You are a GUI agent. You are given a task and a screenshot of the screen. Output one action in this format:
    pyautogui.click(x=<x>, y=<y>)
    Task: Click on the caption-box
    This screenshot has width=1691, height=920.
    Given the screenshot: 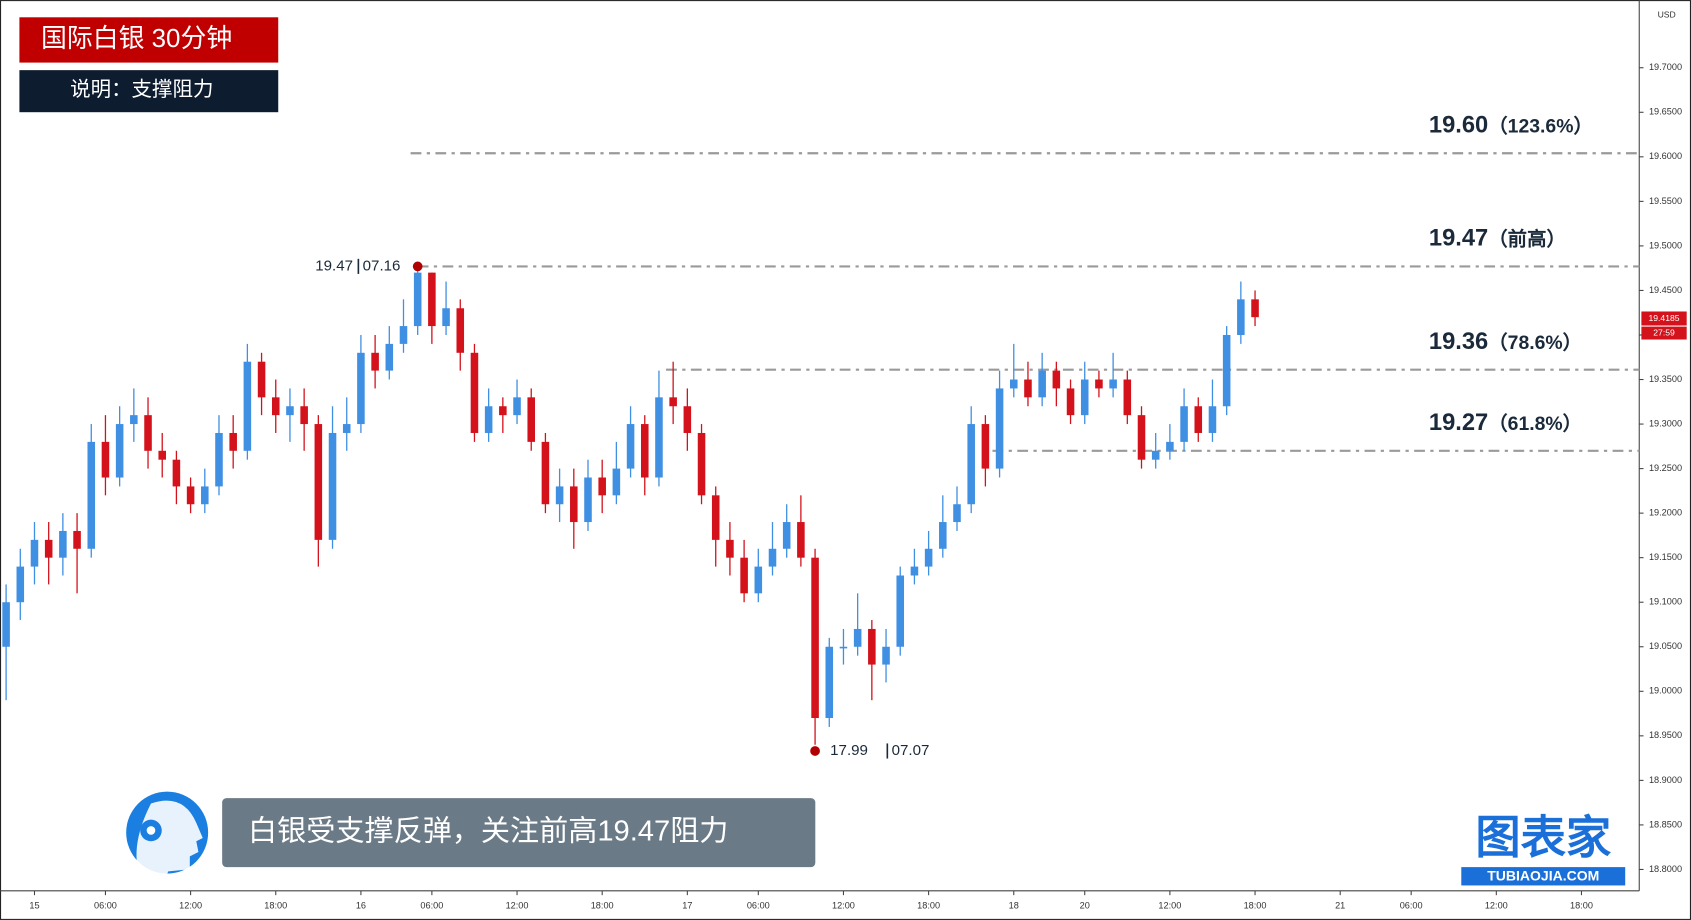 What is the action you would take?
    pyautogui.click(x=519, y=833)
    